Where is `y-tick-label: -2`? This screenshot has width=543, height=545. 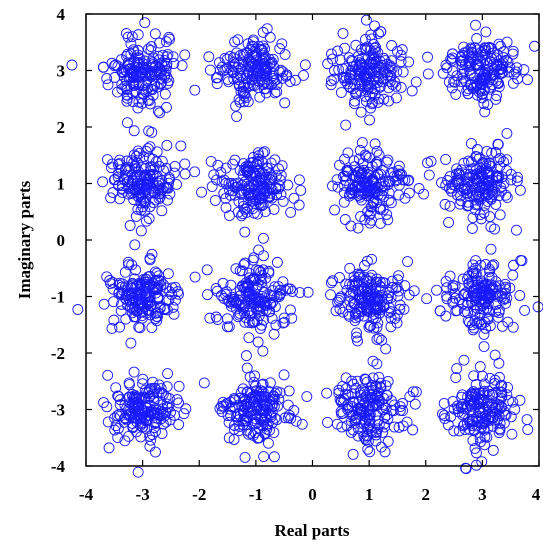
y-tick-label: -2 is located at coordinates (58, 353).